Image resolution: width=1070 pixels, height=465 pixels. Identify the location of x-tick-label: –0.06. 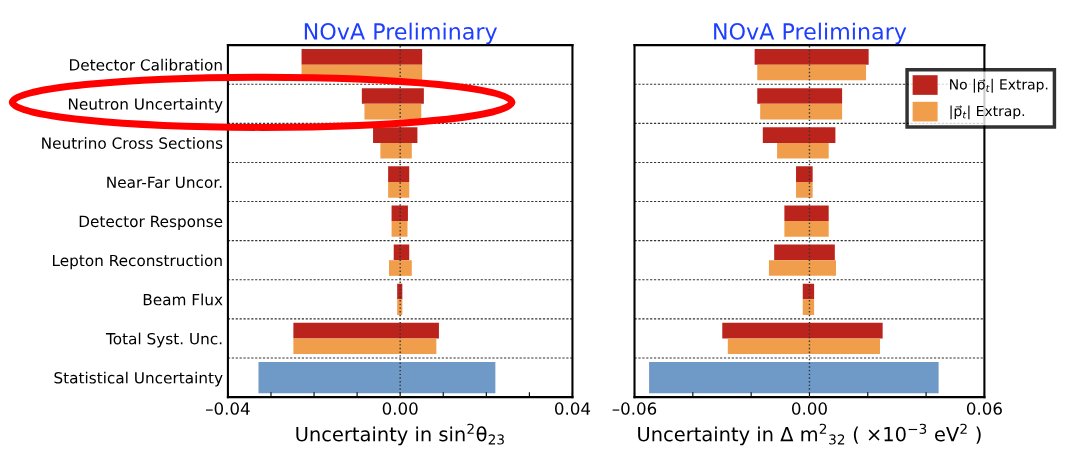
(634, 408).